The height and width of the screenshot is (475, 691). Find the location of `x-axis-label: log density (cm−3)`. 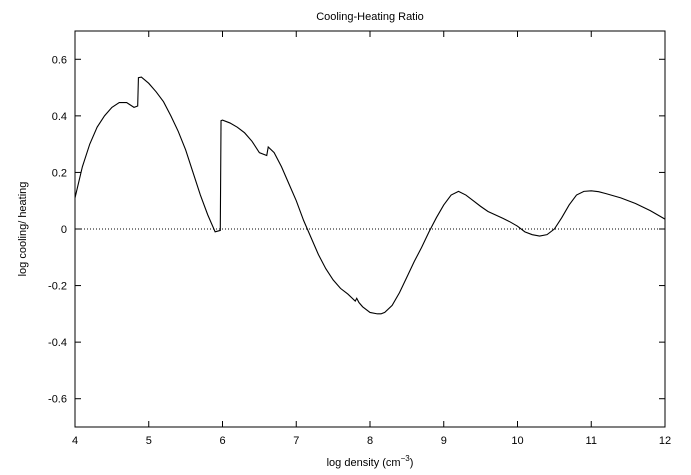

x-axis-label: log density (cm−3) is located at coordinates (370, 461).